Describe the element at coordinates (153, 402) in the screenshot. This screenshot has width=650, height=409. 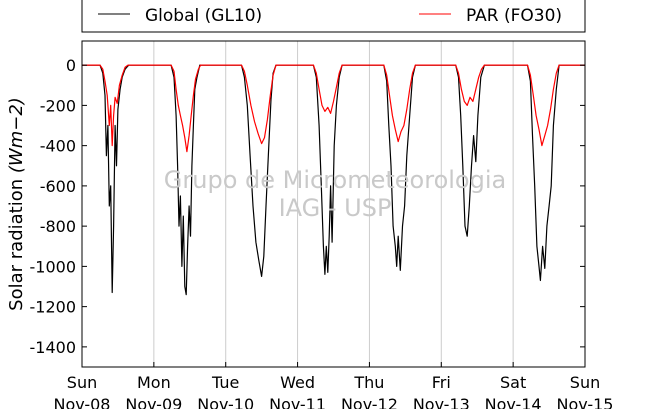
I see `x-tick-label-date: Nov-09` at that location.